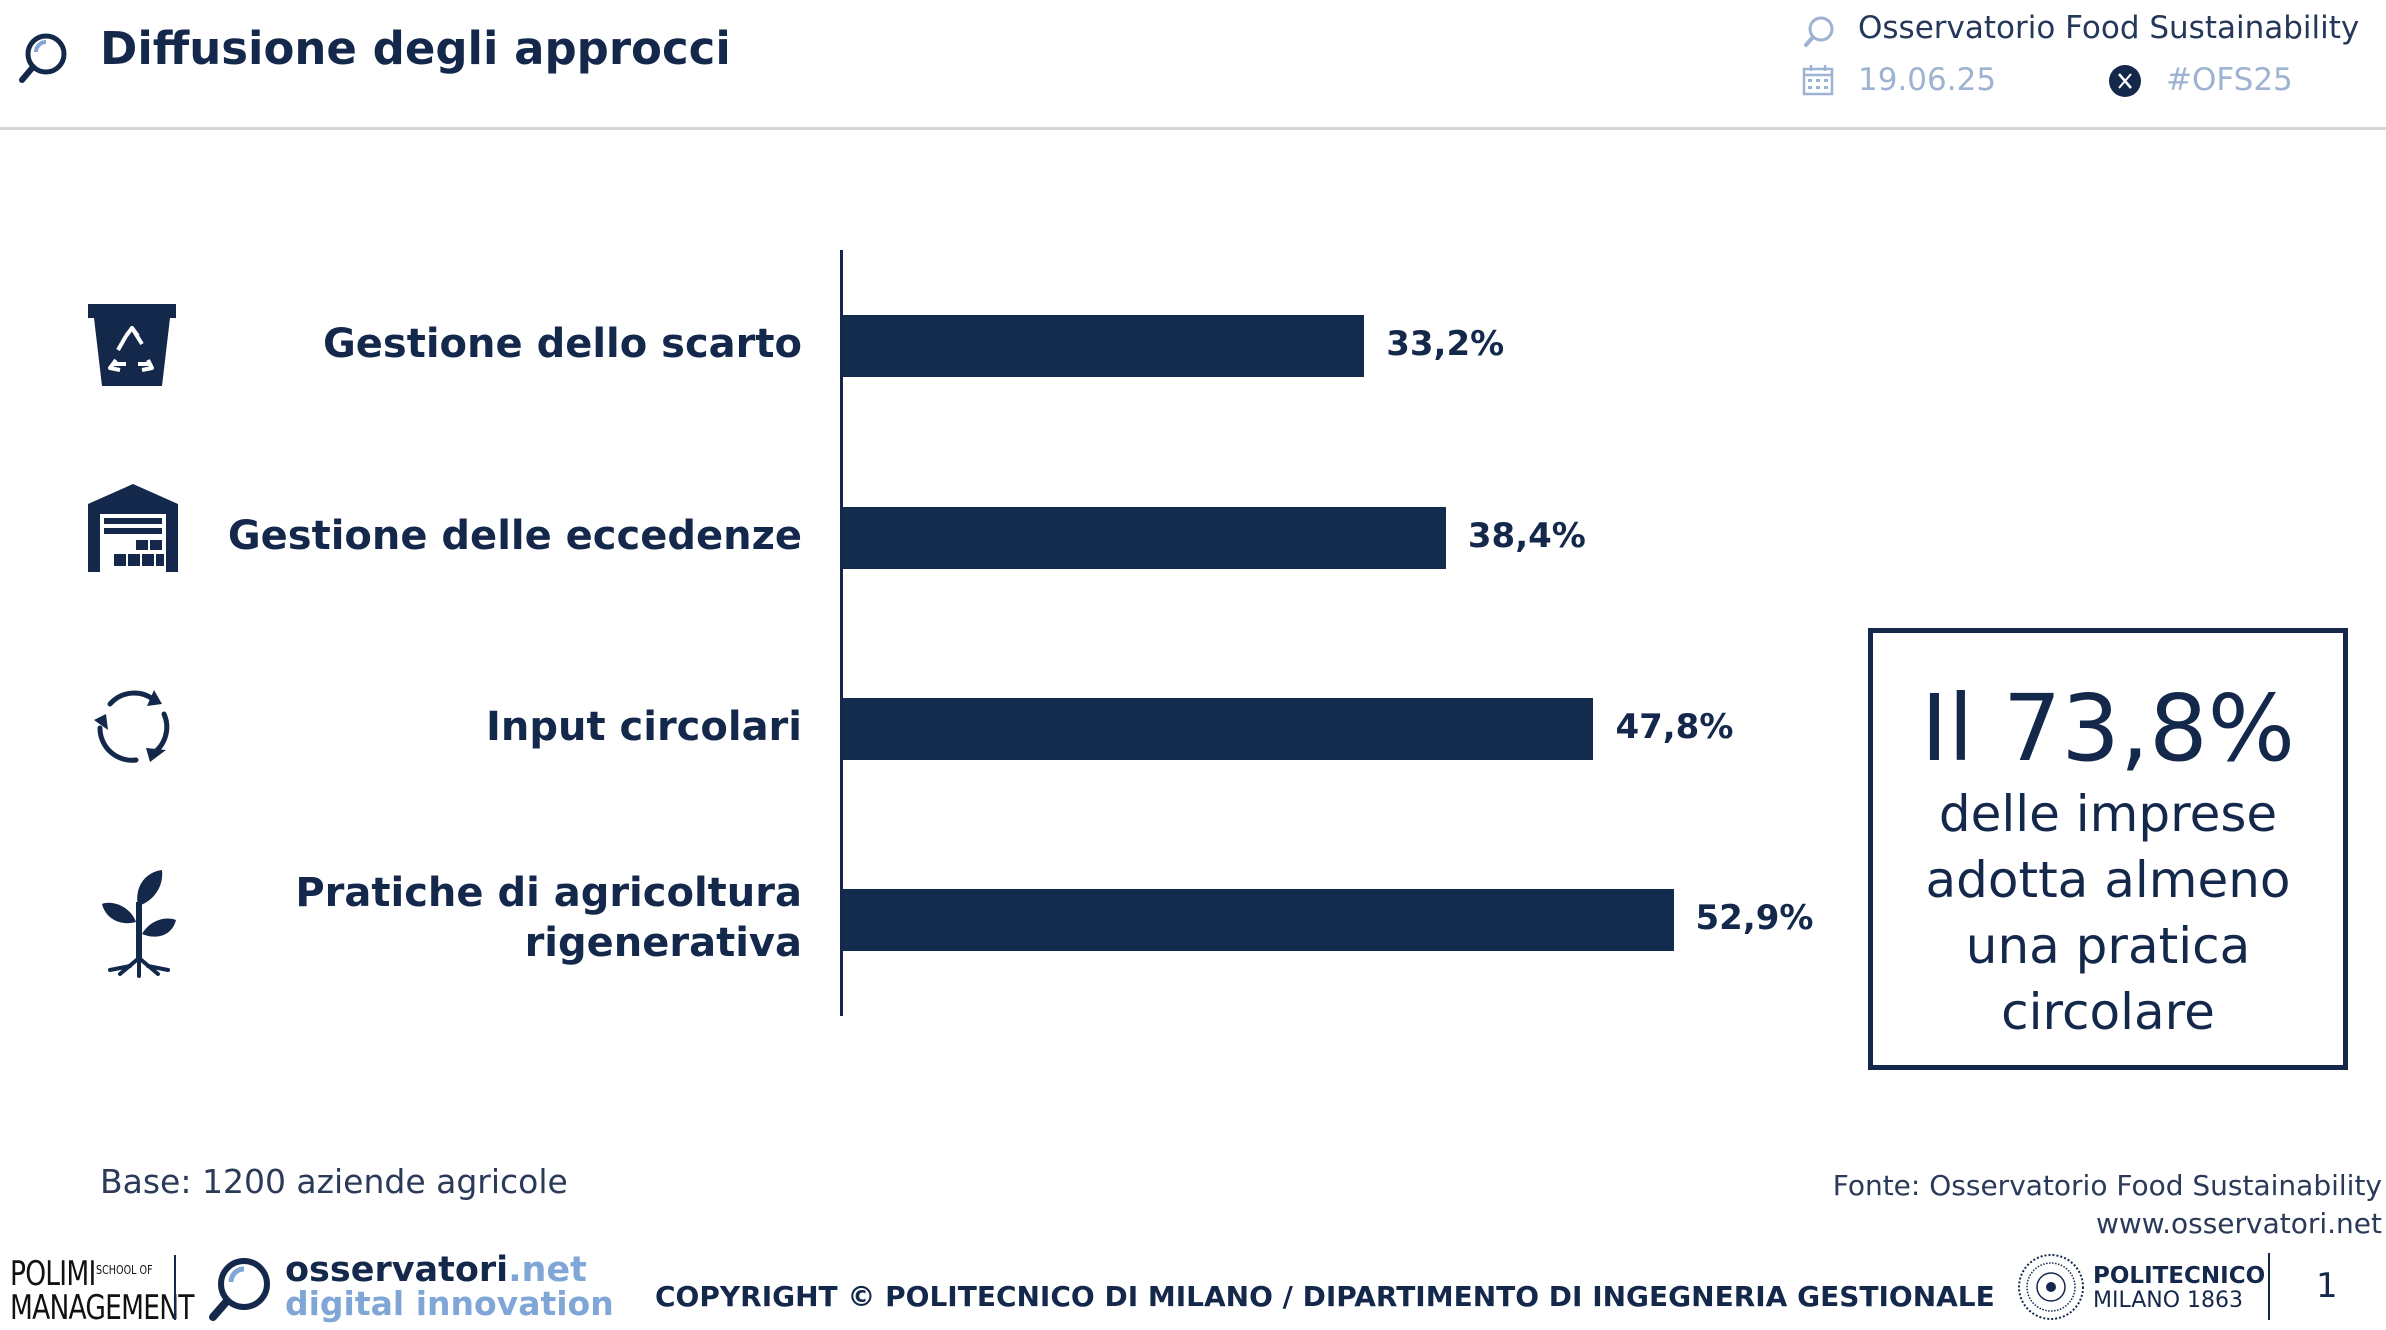 The height and width of the screenshot is (1330, 2386). I want to click on polimi-logo-bottom: MANAGEMENT, so click(102, 1308).